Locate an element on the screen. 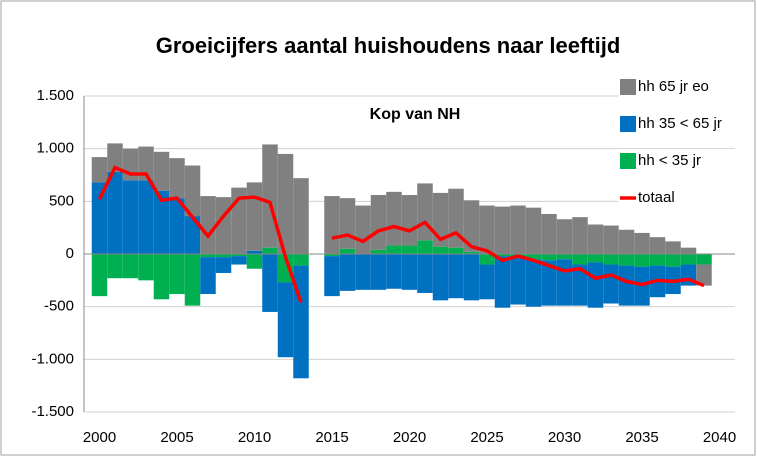 The image size is (757, 462). x-tick-label: 2010 is located at coordinates (254, 437).